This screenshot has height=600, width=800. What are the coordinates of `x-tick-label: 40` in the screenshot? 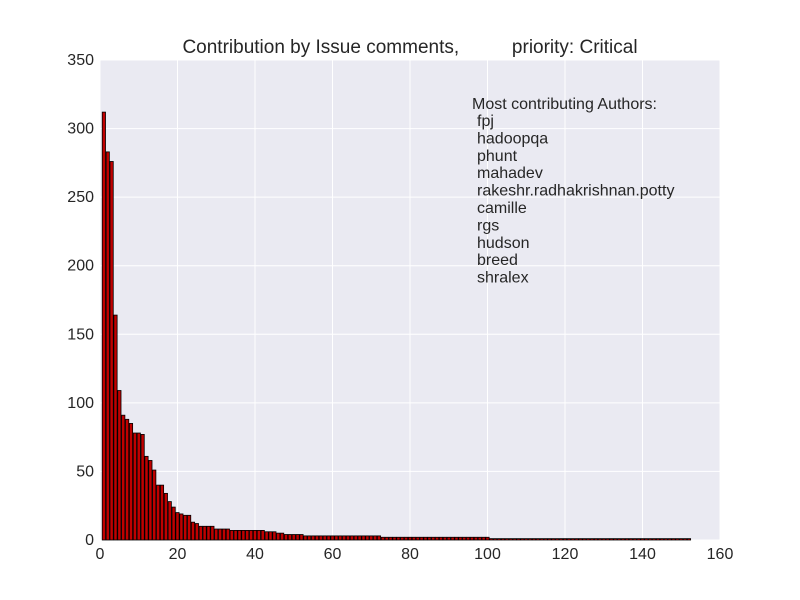 It's located at (255, 554).